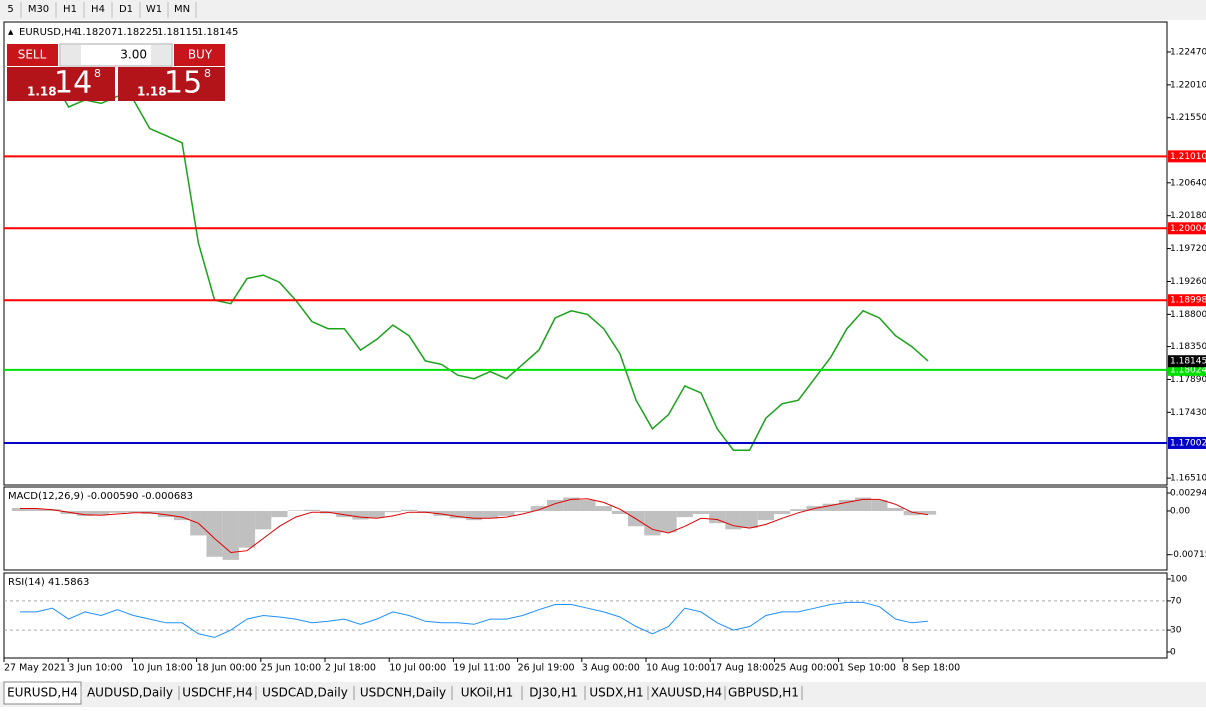 The image size is (1206, 711). I want to click on toolbar, so click(603, 10).